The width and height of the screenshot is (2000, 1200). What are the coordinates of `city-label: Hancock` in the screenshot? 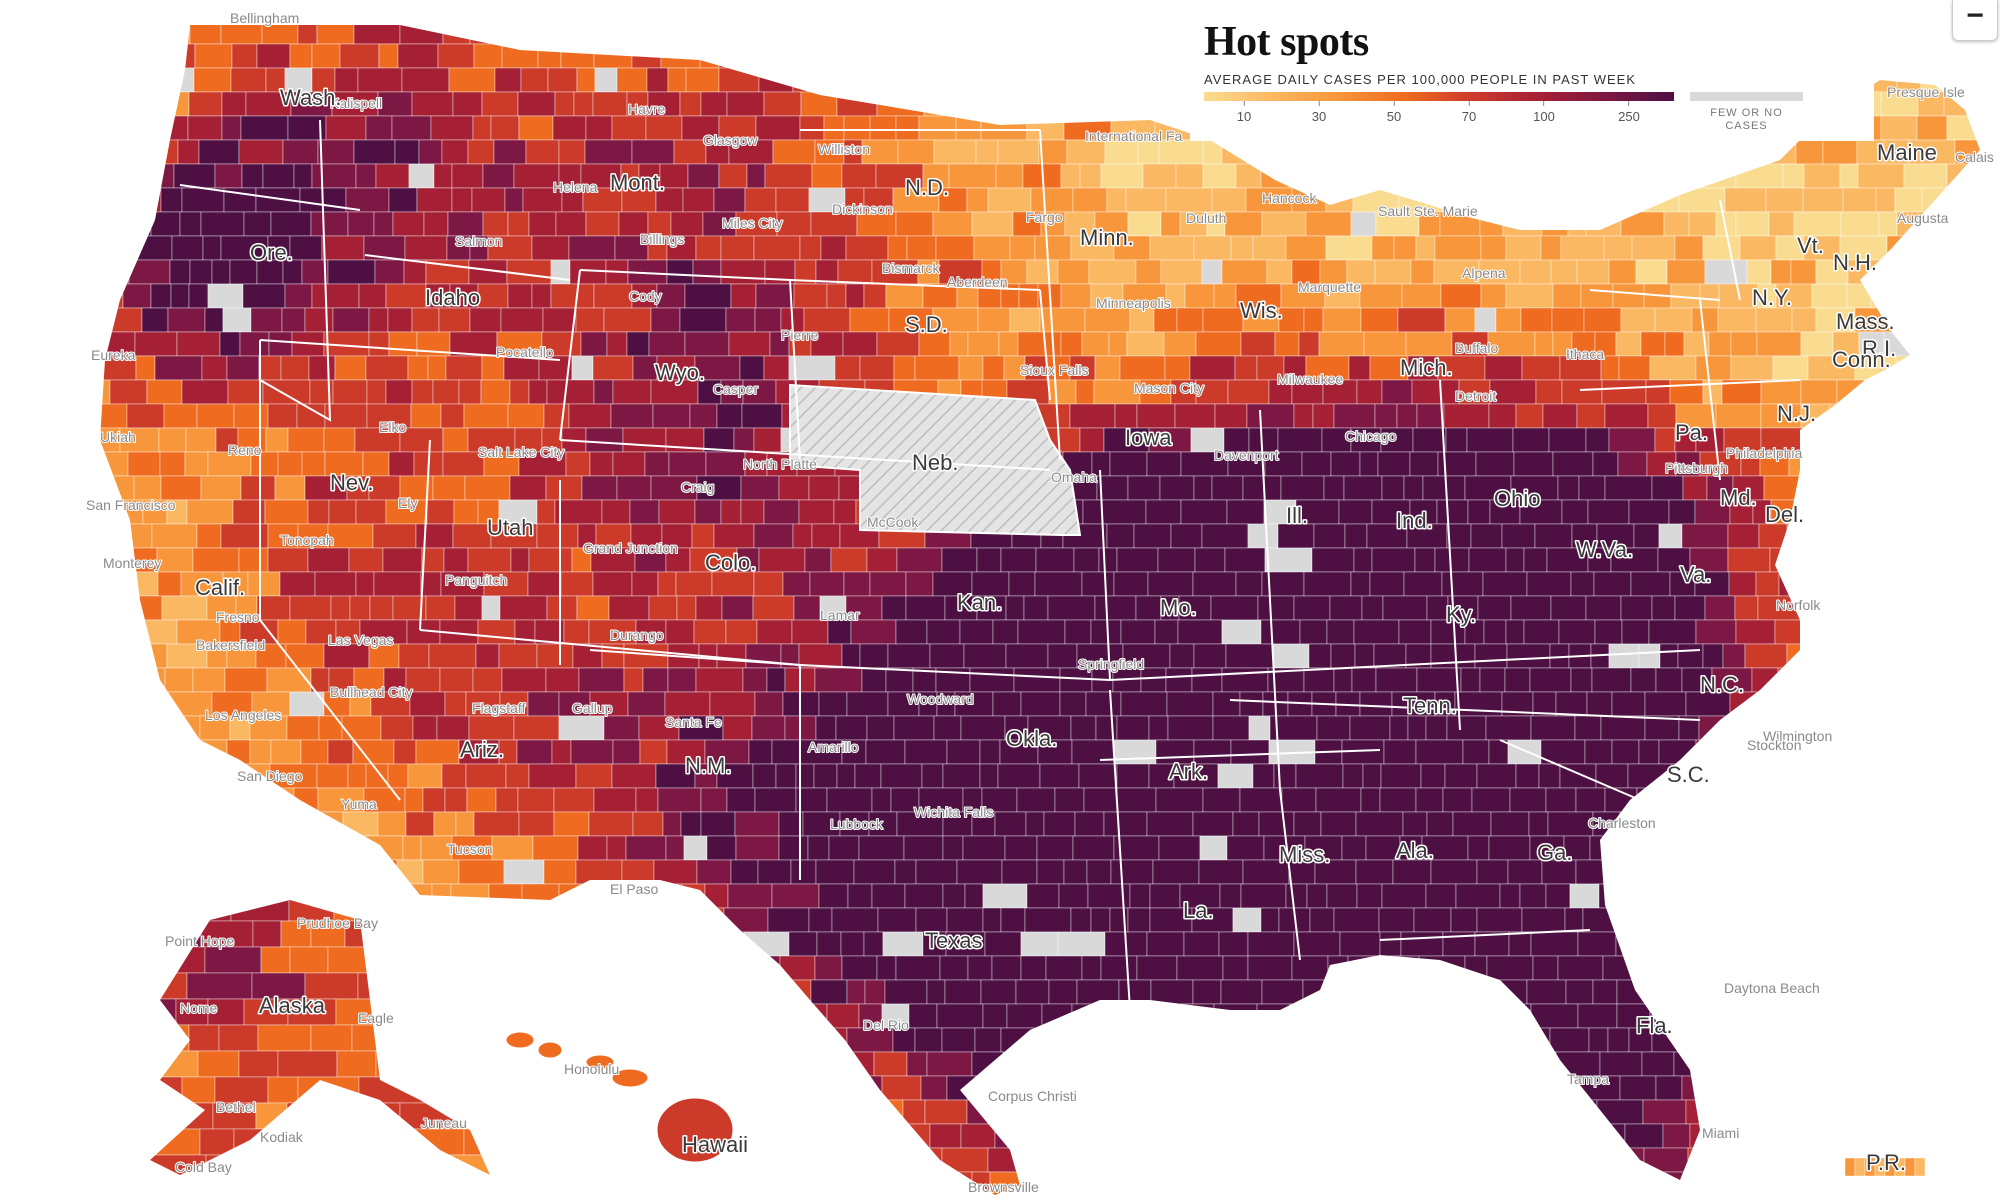 It's located at (1289, 198).